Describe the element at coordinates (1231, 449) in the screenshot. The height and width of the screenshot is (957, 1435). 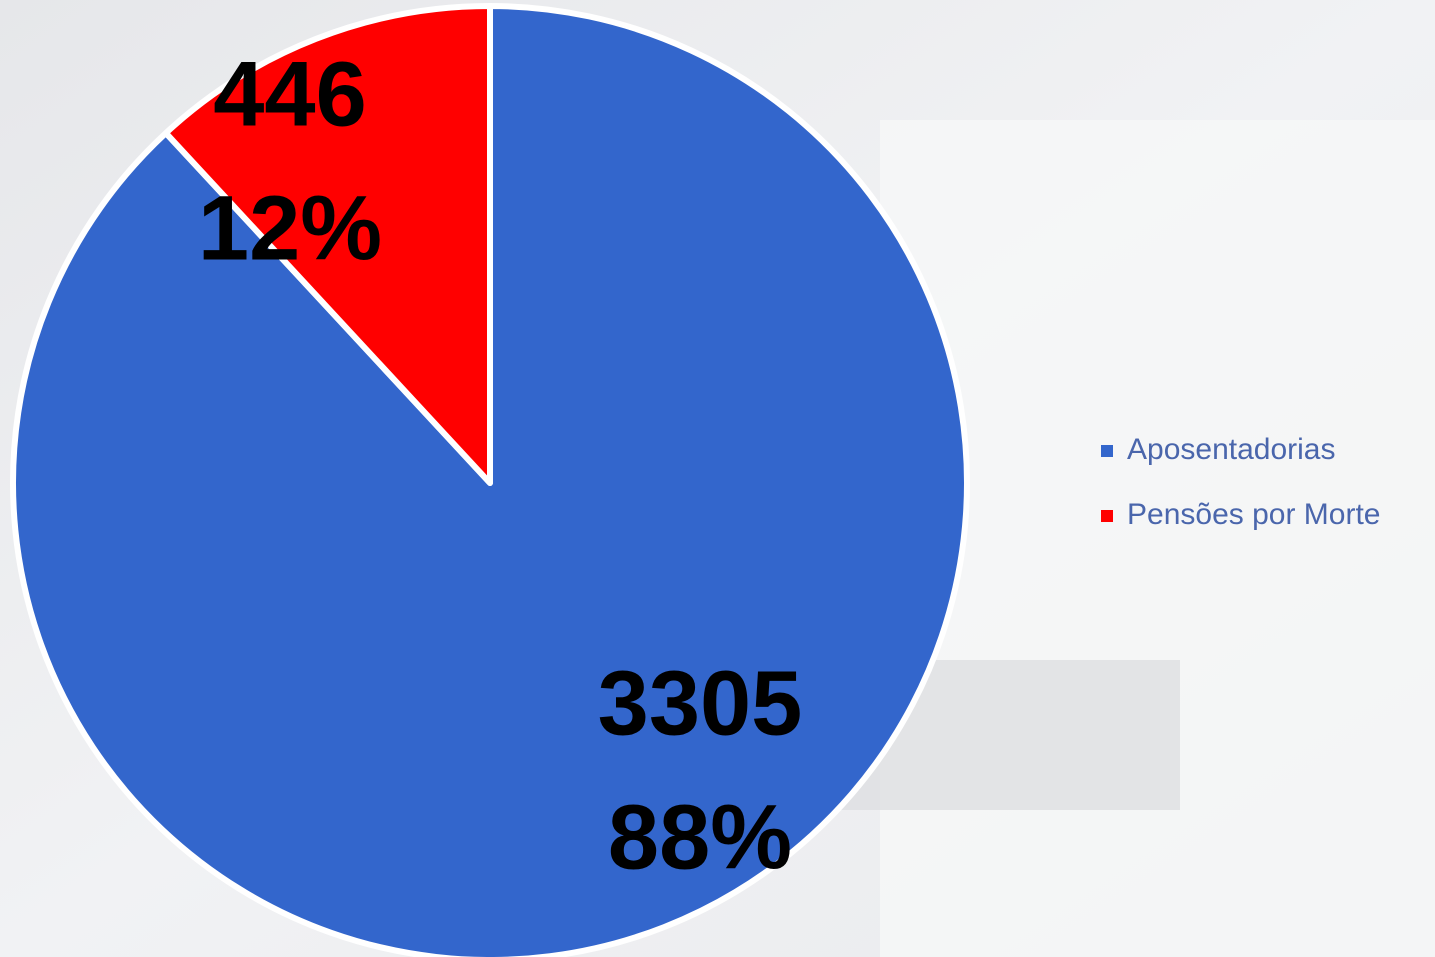
I see `legend-label: Aposentadorias` at that location.